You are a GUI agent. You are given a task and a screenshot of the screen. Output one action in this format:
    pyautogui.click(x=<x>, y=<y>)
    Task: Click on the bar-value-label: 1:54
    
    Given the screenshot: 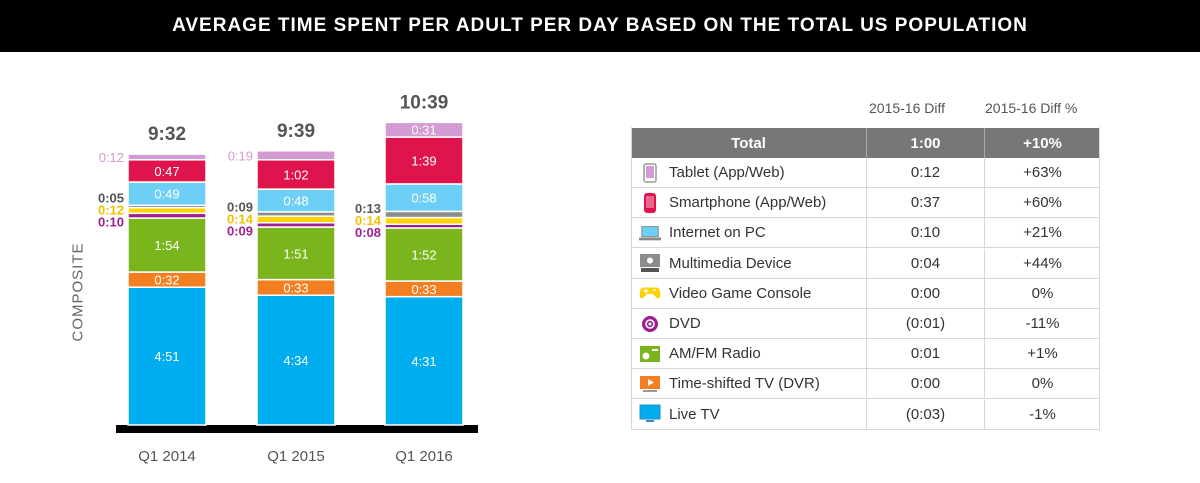 What is the action you would take?
    pyautogui.click(x=166, y=245)
    